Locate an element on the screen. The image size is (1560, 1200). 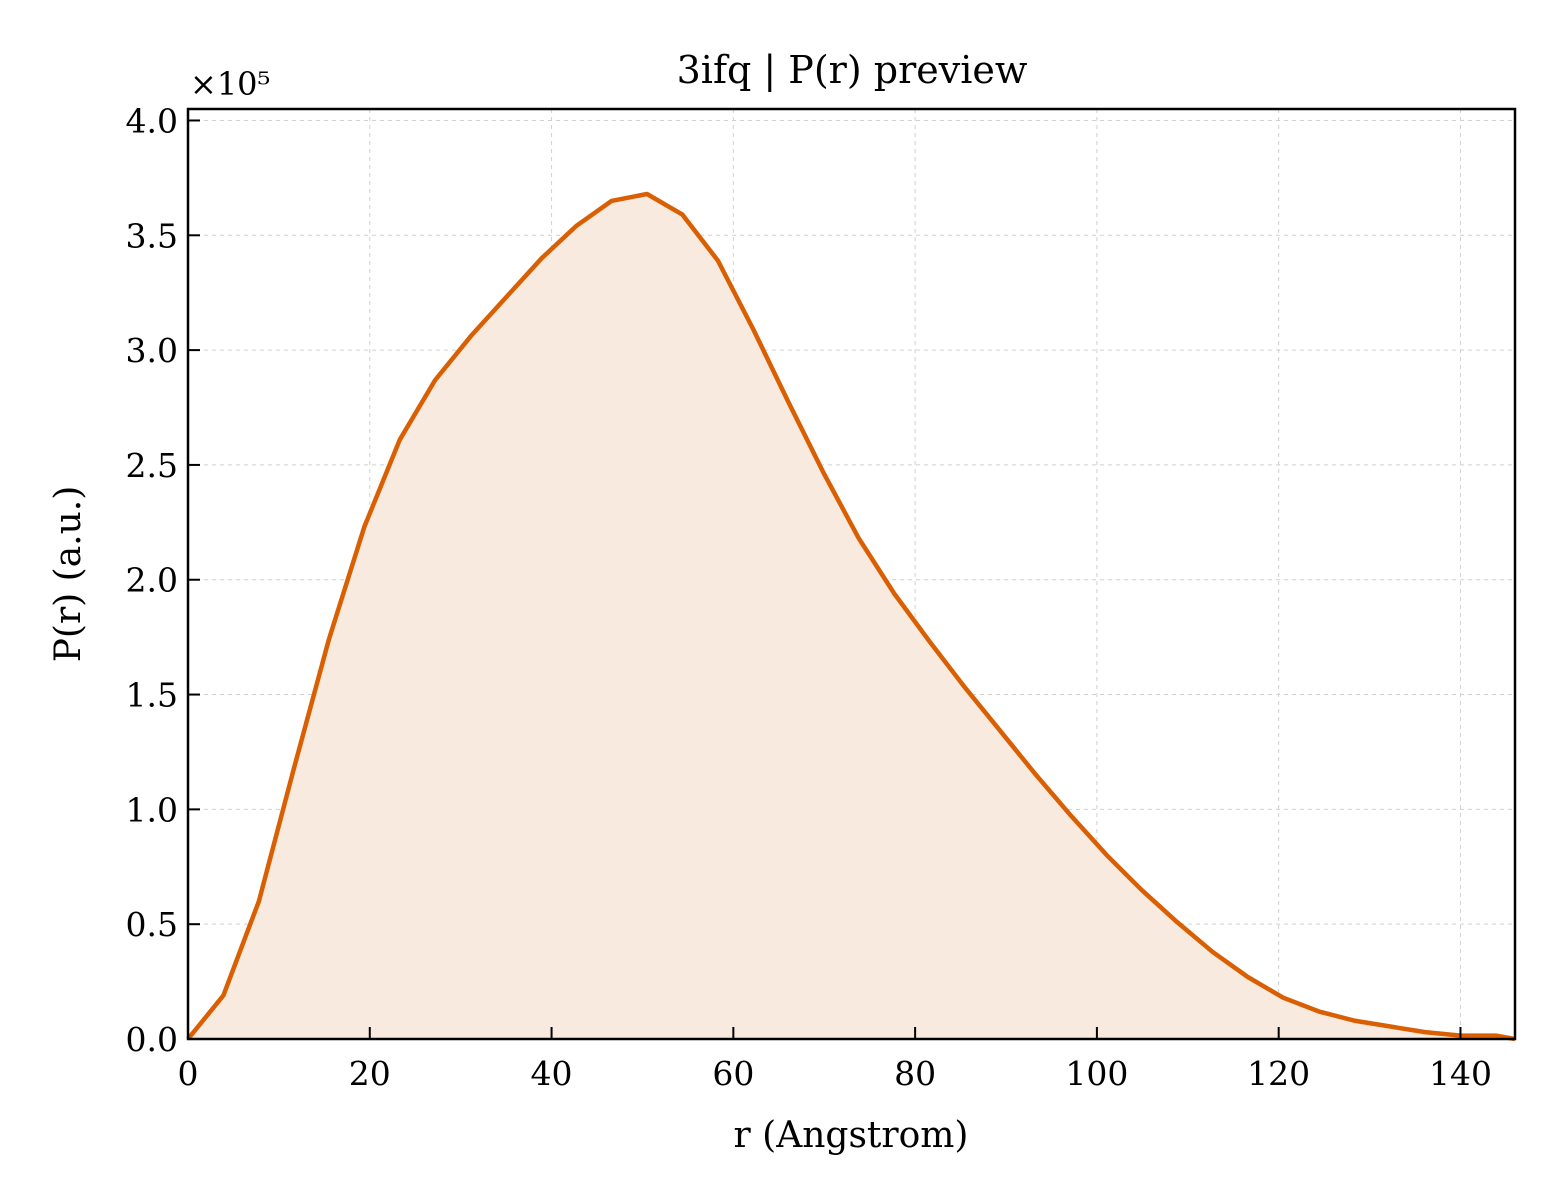
y-tick-label: 1.5 is located at coordinates (152, 695).